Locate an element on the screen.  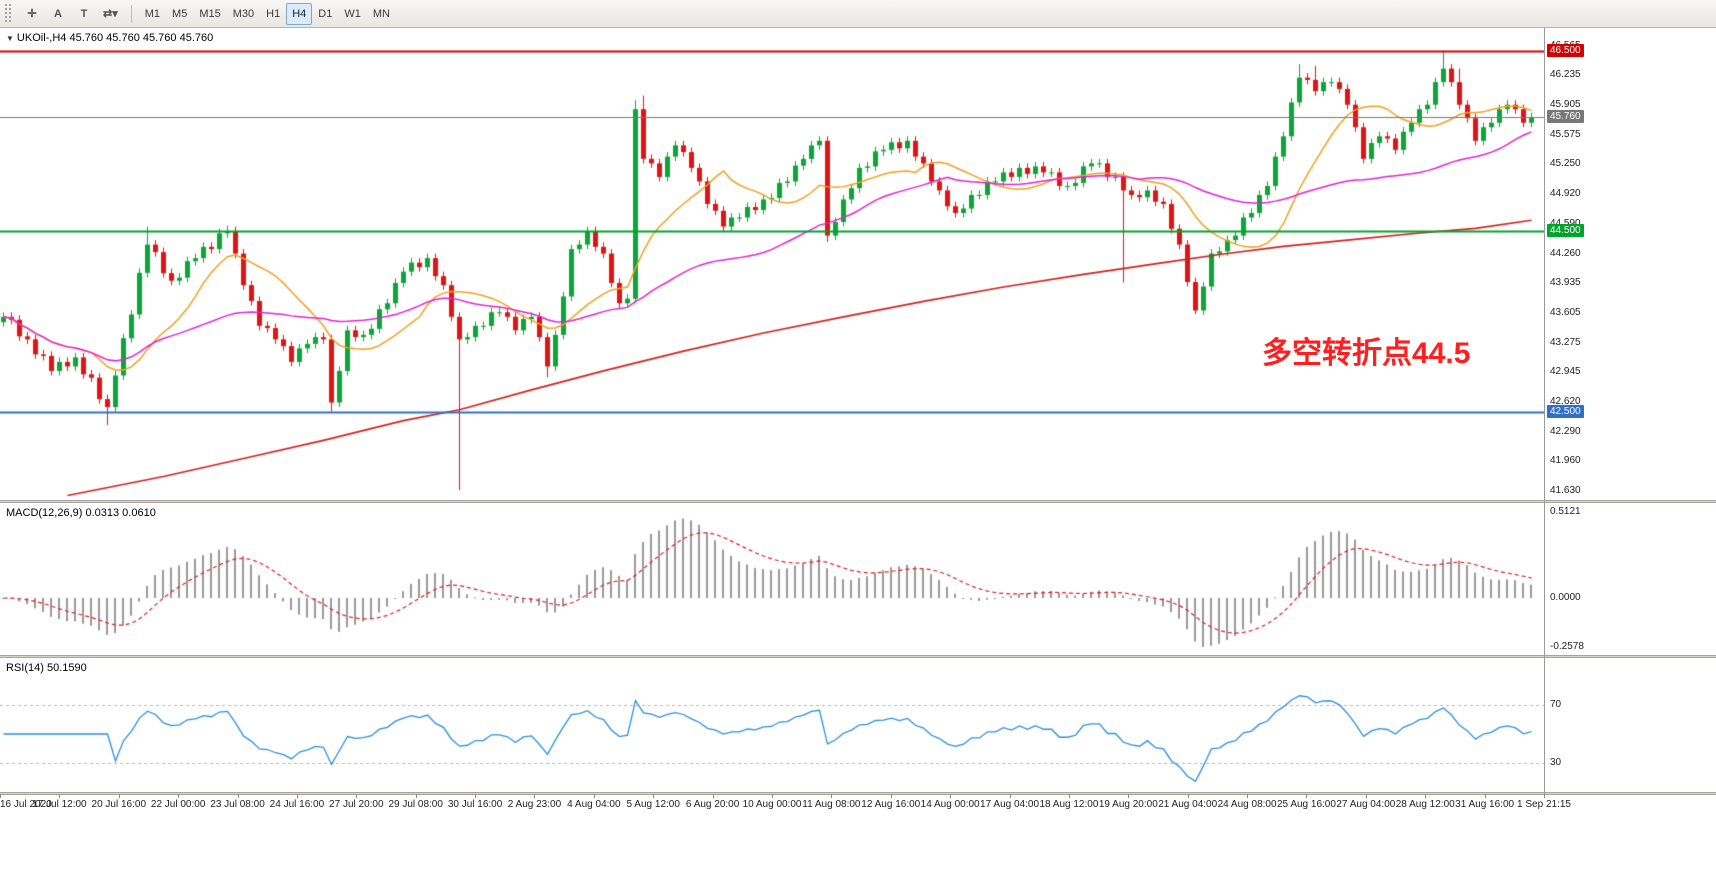
timeframe-button-m15: M15 is located at coordinates (210, 13).